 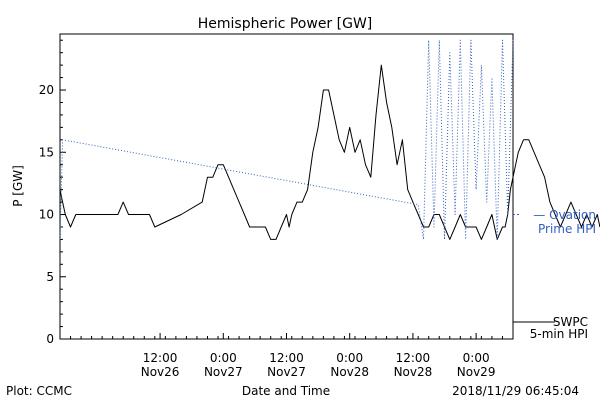 What do you see at coordinates (567, 229) in the screenshot?
I see `legend-ovation-label: Prime HPI` at bounding box center [567, 229].